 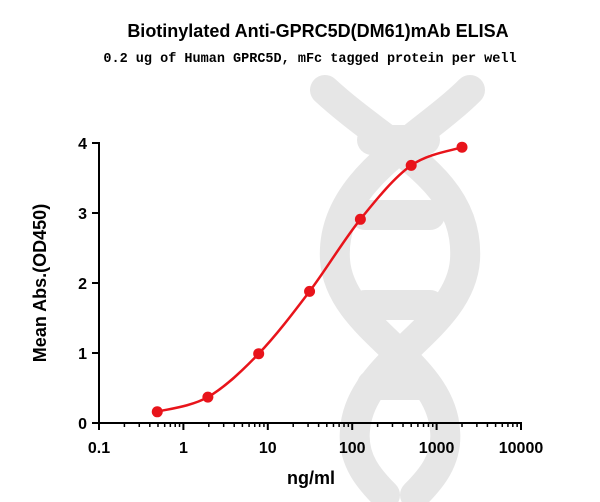 What do you see at coordinates (82, 354) in the screenshot?
I see `y-tick-label: 1` at bounding box center [82, 354].